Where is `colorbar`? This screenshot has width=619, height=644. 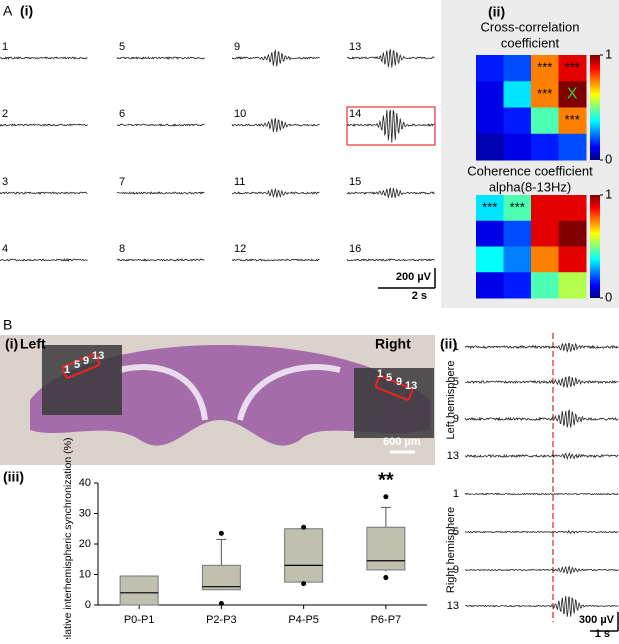 colorbar is located at coordinates (595, 246).